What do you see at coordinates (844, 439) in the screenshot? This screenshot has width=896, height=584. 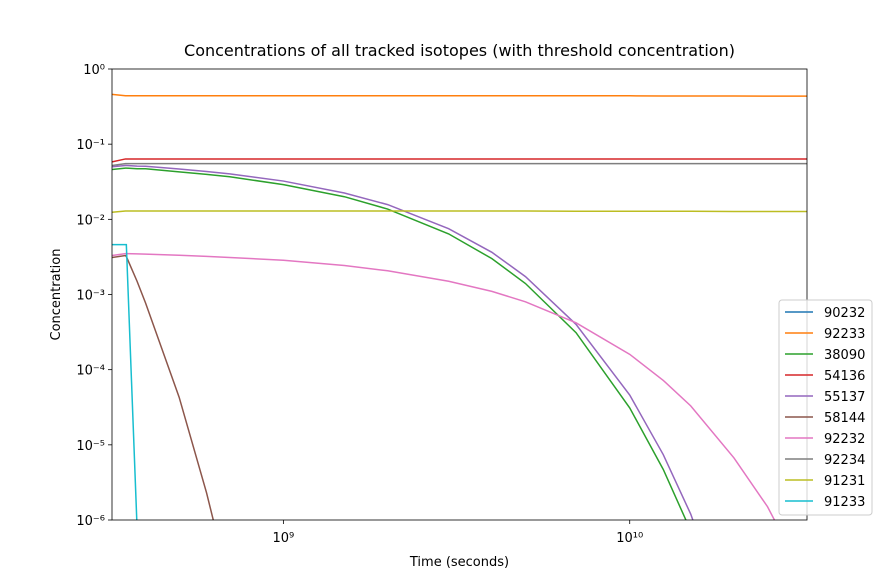 I see `legend-label: 92232` at bounding box center [844, 439].